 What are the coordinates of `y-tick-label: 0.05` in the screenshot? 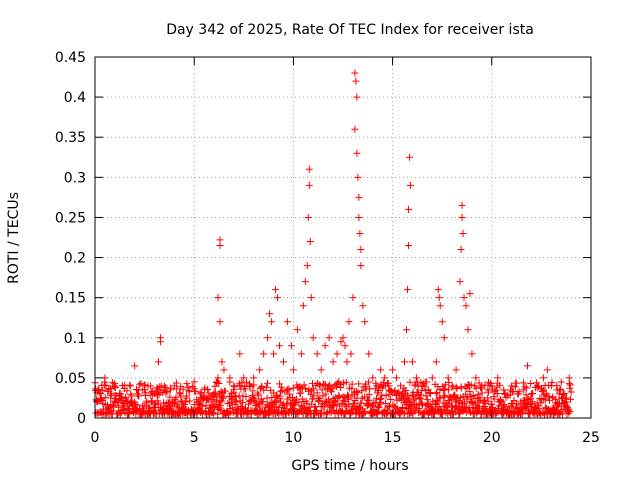 It's located at (70, 379).